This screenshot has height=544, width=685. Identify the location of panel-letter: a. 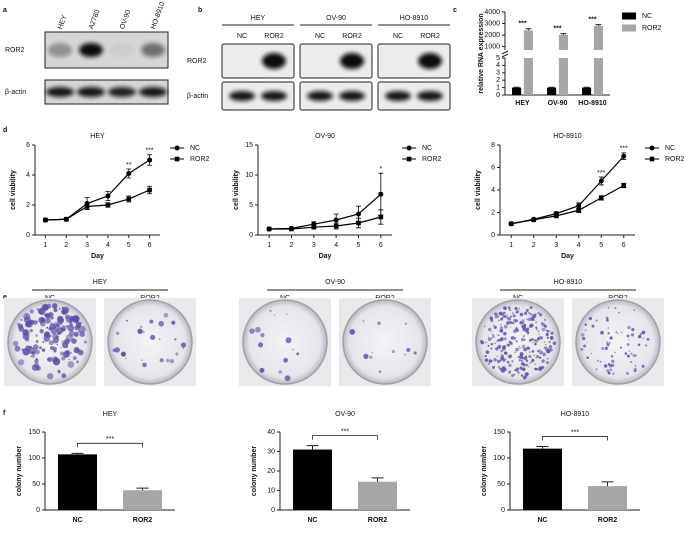
(5, 10).